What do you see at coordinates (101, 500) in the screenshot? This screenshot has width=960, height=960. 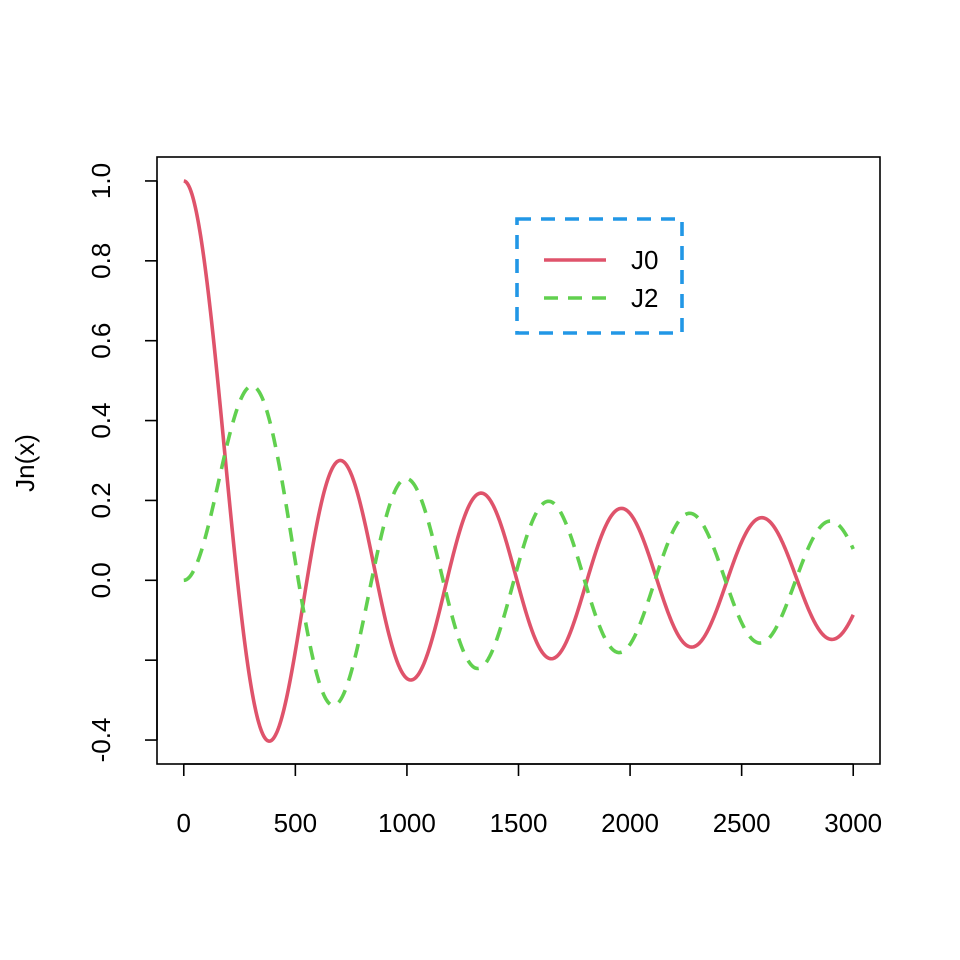 I see `y-tick-label: 0.2` at bounding box center [101, 500].